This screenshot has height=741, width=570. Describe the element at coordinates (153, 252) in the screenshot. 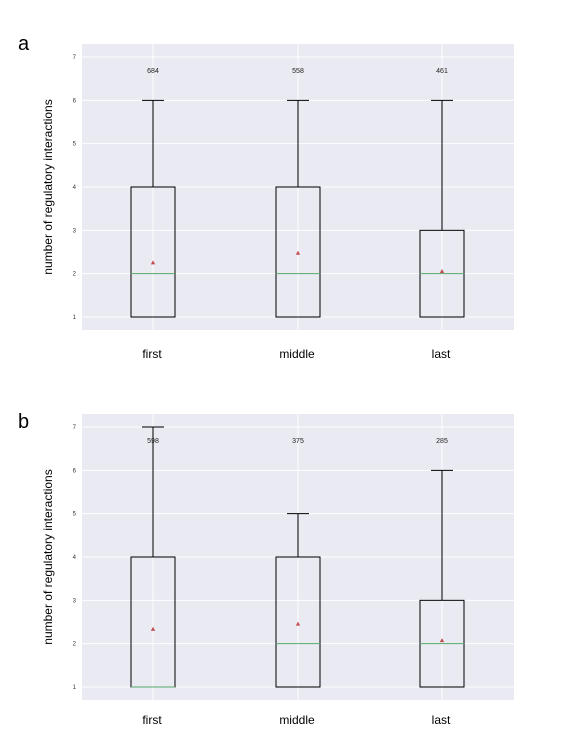

I see `box-first` at that location.